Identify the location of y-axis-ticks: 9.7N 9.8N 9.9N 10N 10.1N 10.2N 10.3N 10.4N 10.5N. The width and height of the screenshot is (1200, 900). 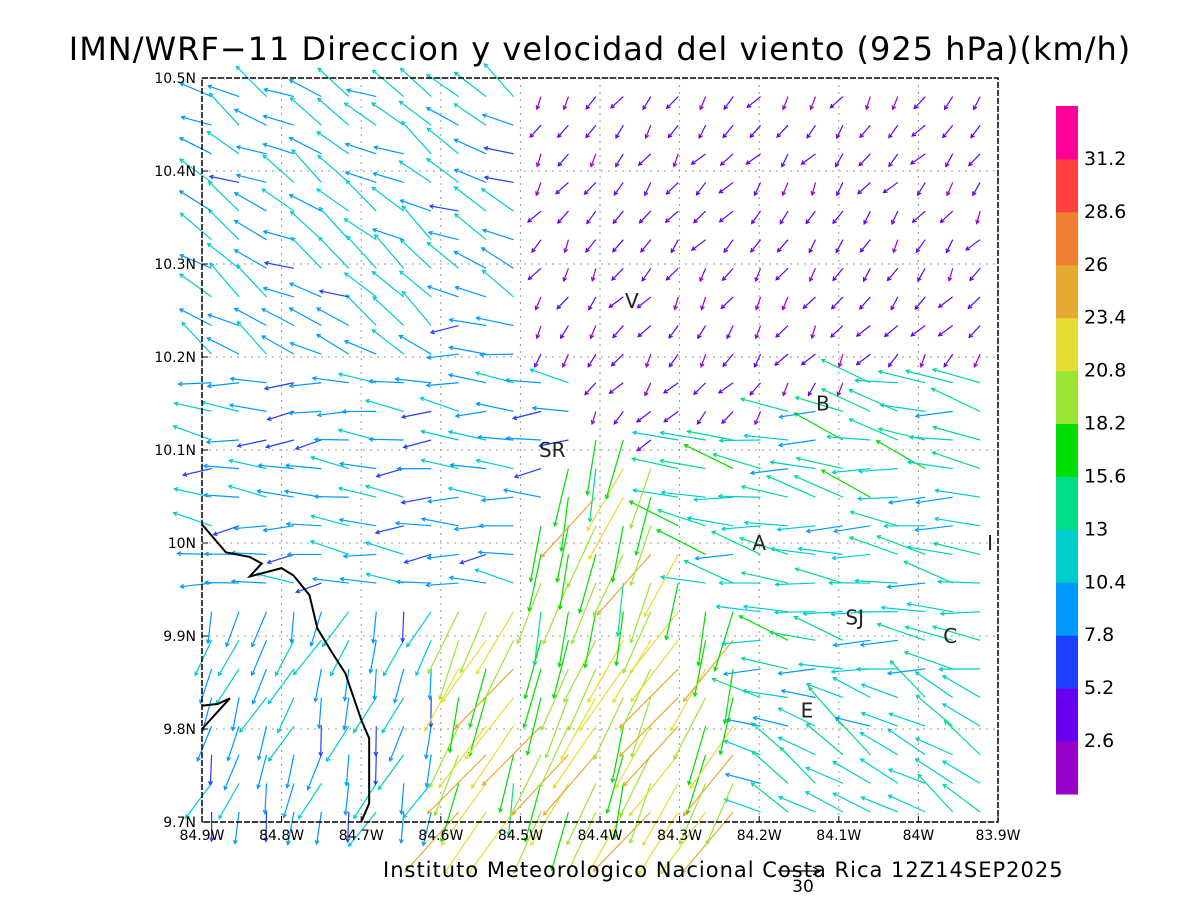
(181, 451).